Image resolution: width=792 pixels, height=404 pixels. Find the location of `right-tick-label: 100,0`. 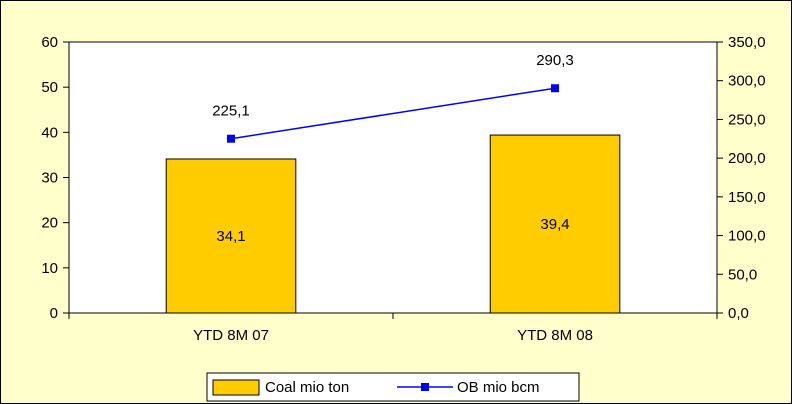

right-tick-label: 100,0 is located at coordinates (747, 236).